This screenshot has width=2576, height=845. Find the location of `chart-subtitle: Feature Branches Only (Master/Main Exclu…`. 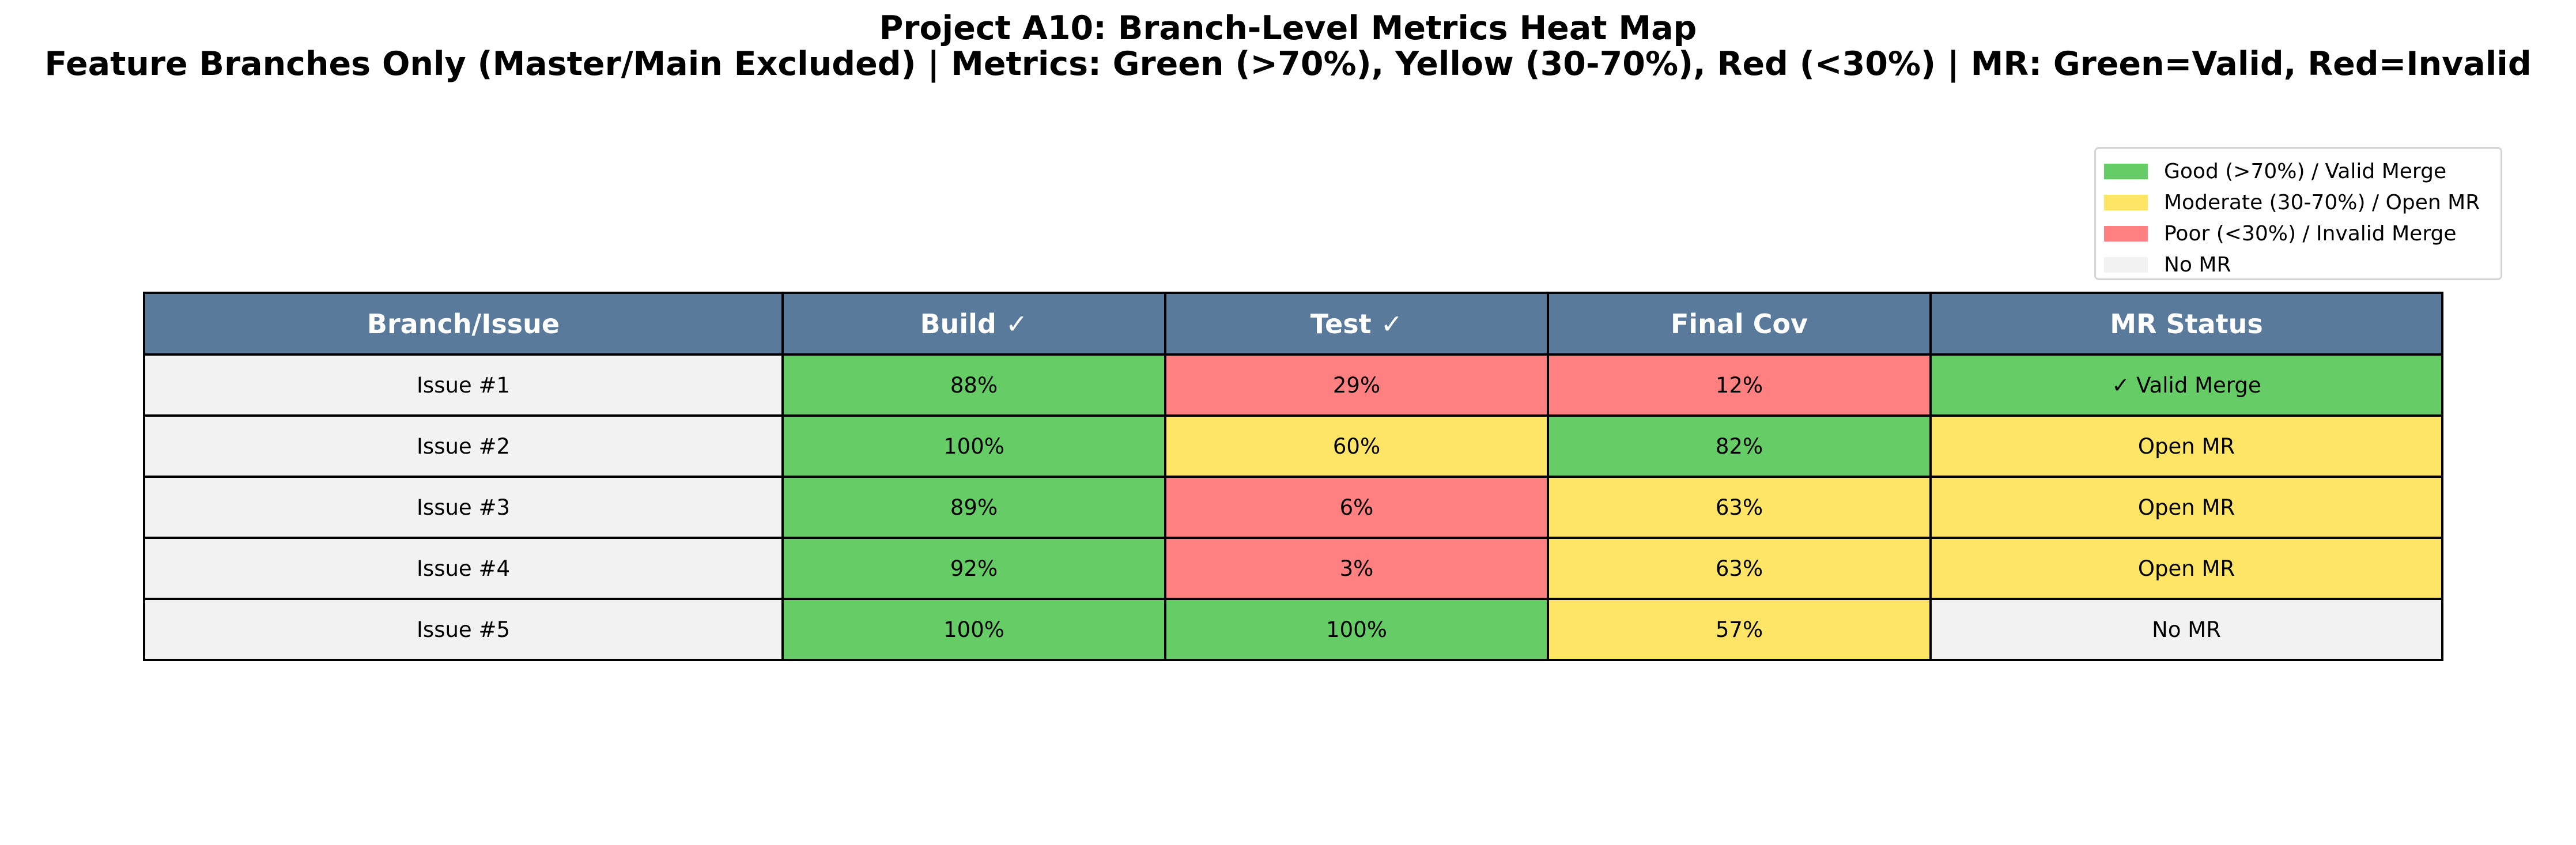

chart-subtitle: Feature Branches Only (Master/Main Exclu… is located at coordinates (1288, 64).